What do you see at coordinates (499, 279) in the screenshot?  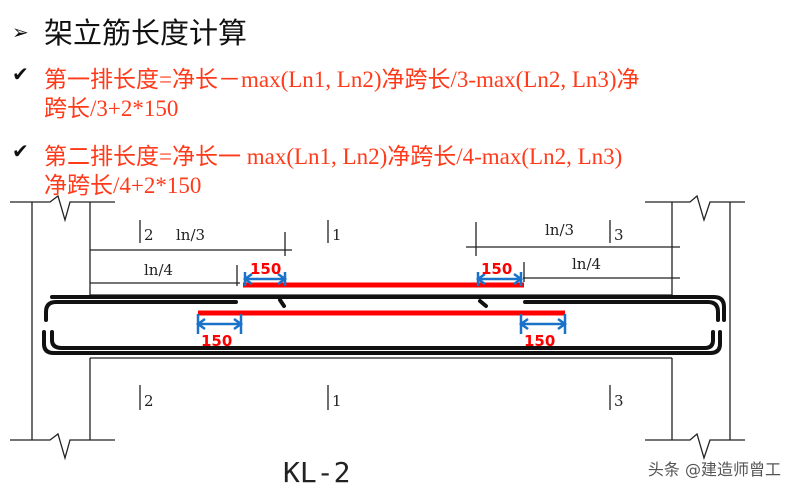 I see `arrow-150-top-right` at bounding box center [499, 279].